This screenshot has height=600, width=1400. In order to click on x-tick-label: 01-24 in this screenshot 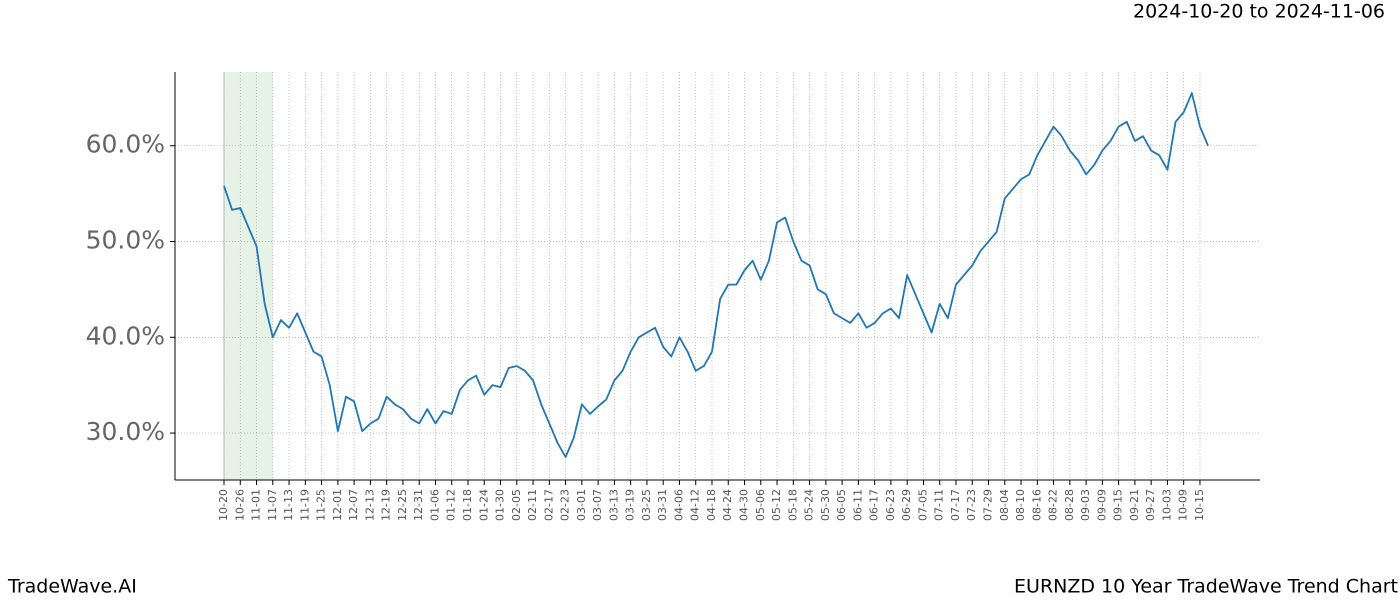, I will do `click(483, 505)`.